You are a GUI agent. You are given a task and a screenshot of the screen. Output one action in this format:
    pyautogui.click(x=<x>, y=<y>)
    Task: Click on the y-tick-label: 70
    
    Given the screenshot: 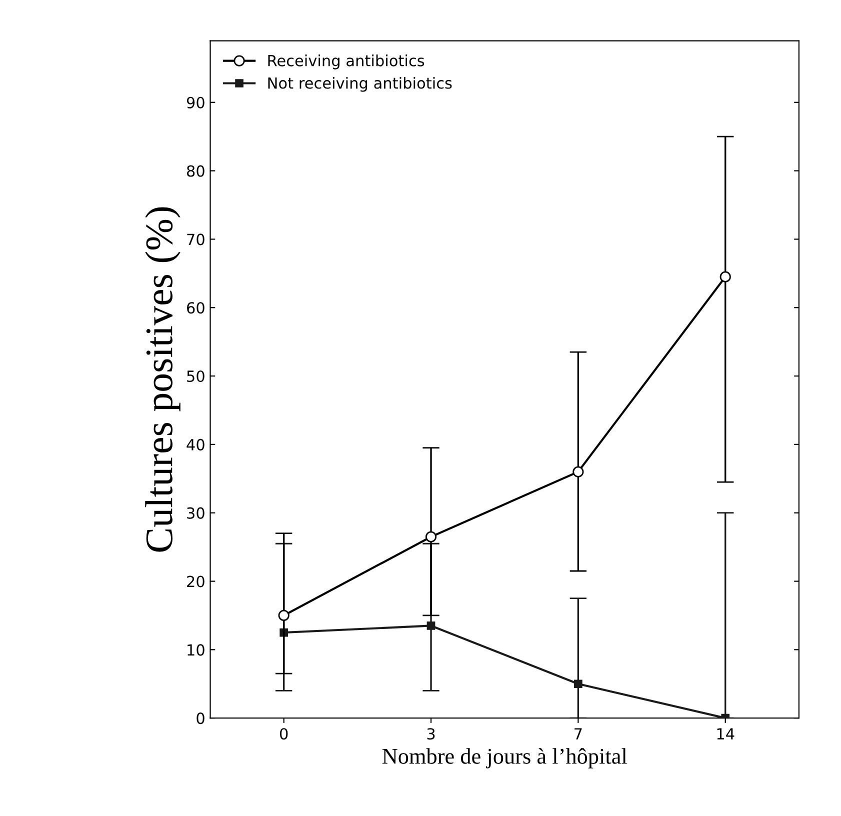 What is the action you would take?
    pyautogui.click(x=195, y=240)
    